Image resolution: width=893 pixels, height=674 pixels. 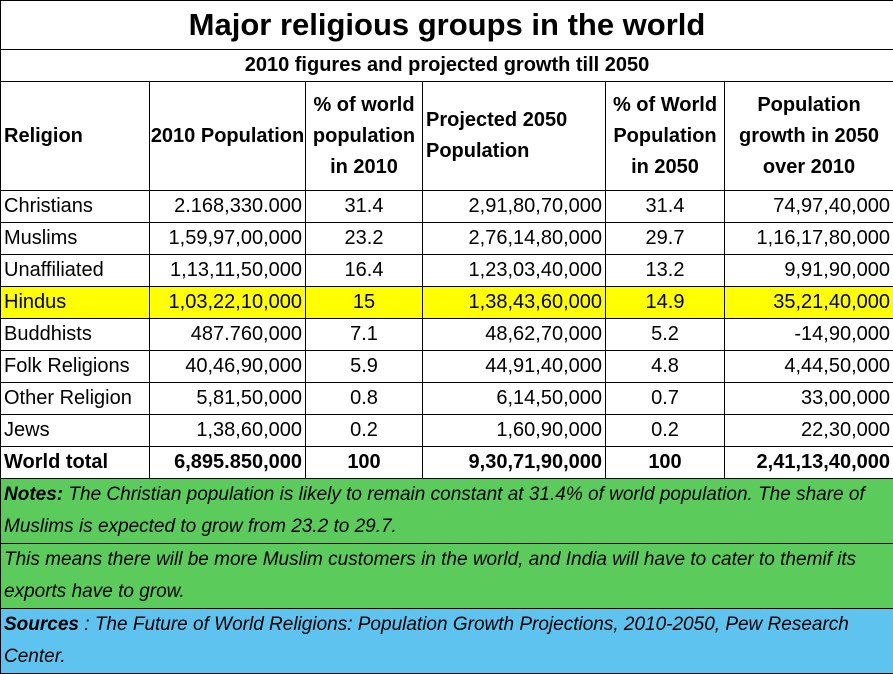 What do you see at coordinates (809, 303) in the screenshot?
I see `cell-growth: 35,21,40,000` at bounding box center [809, 303].